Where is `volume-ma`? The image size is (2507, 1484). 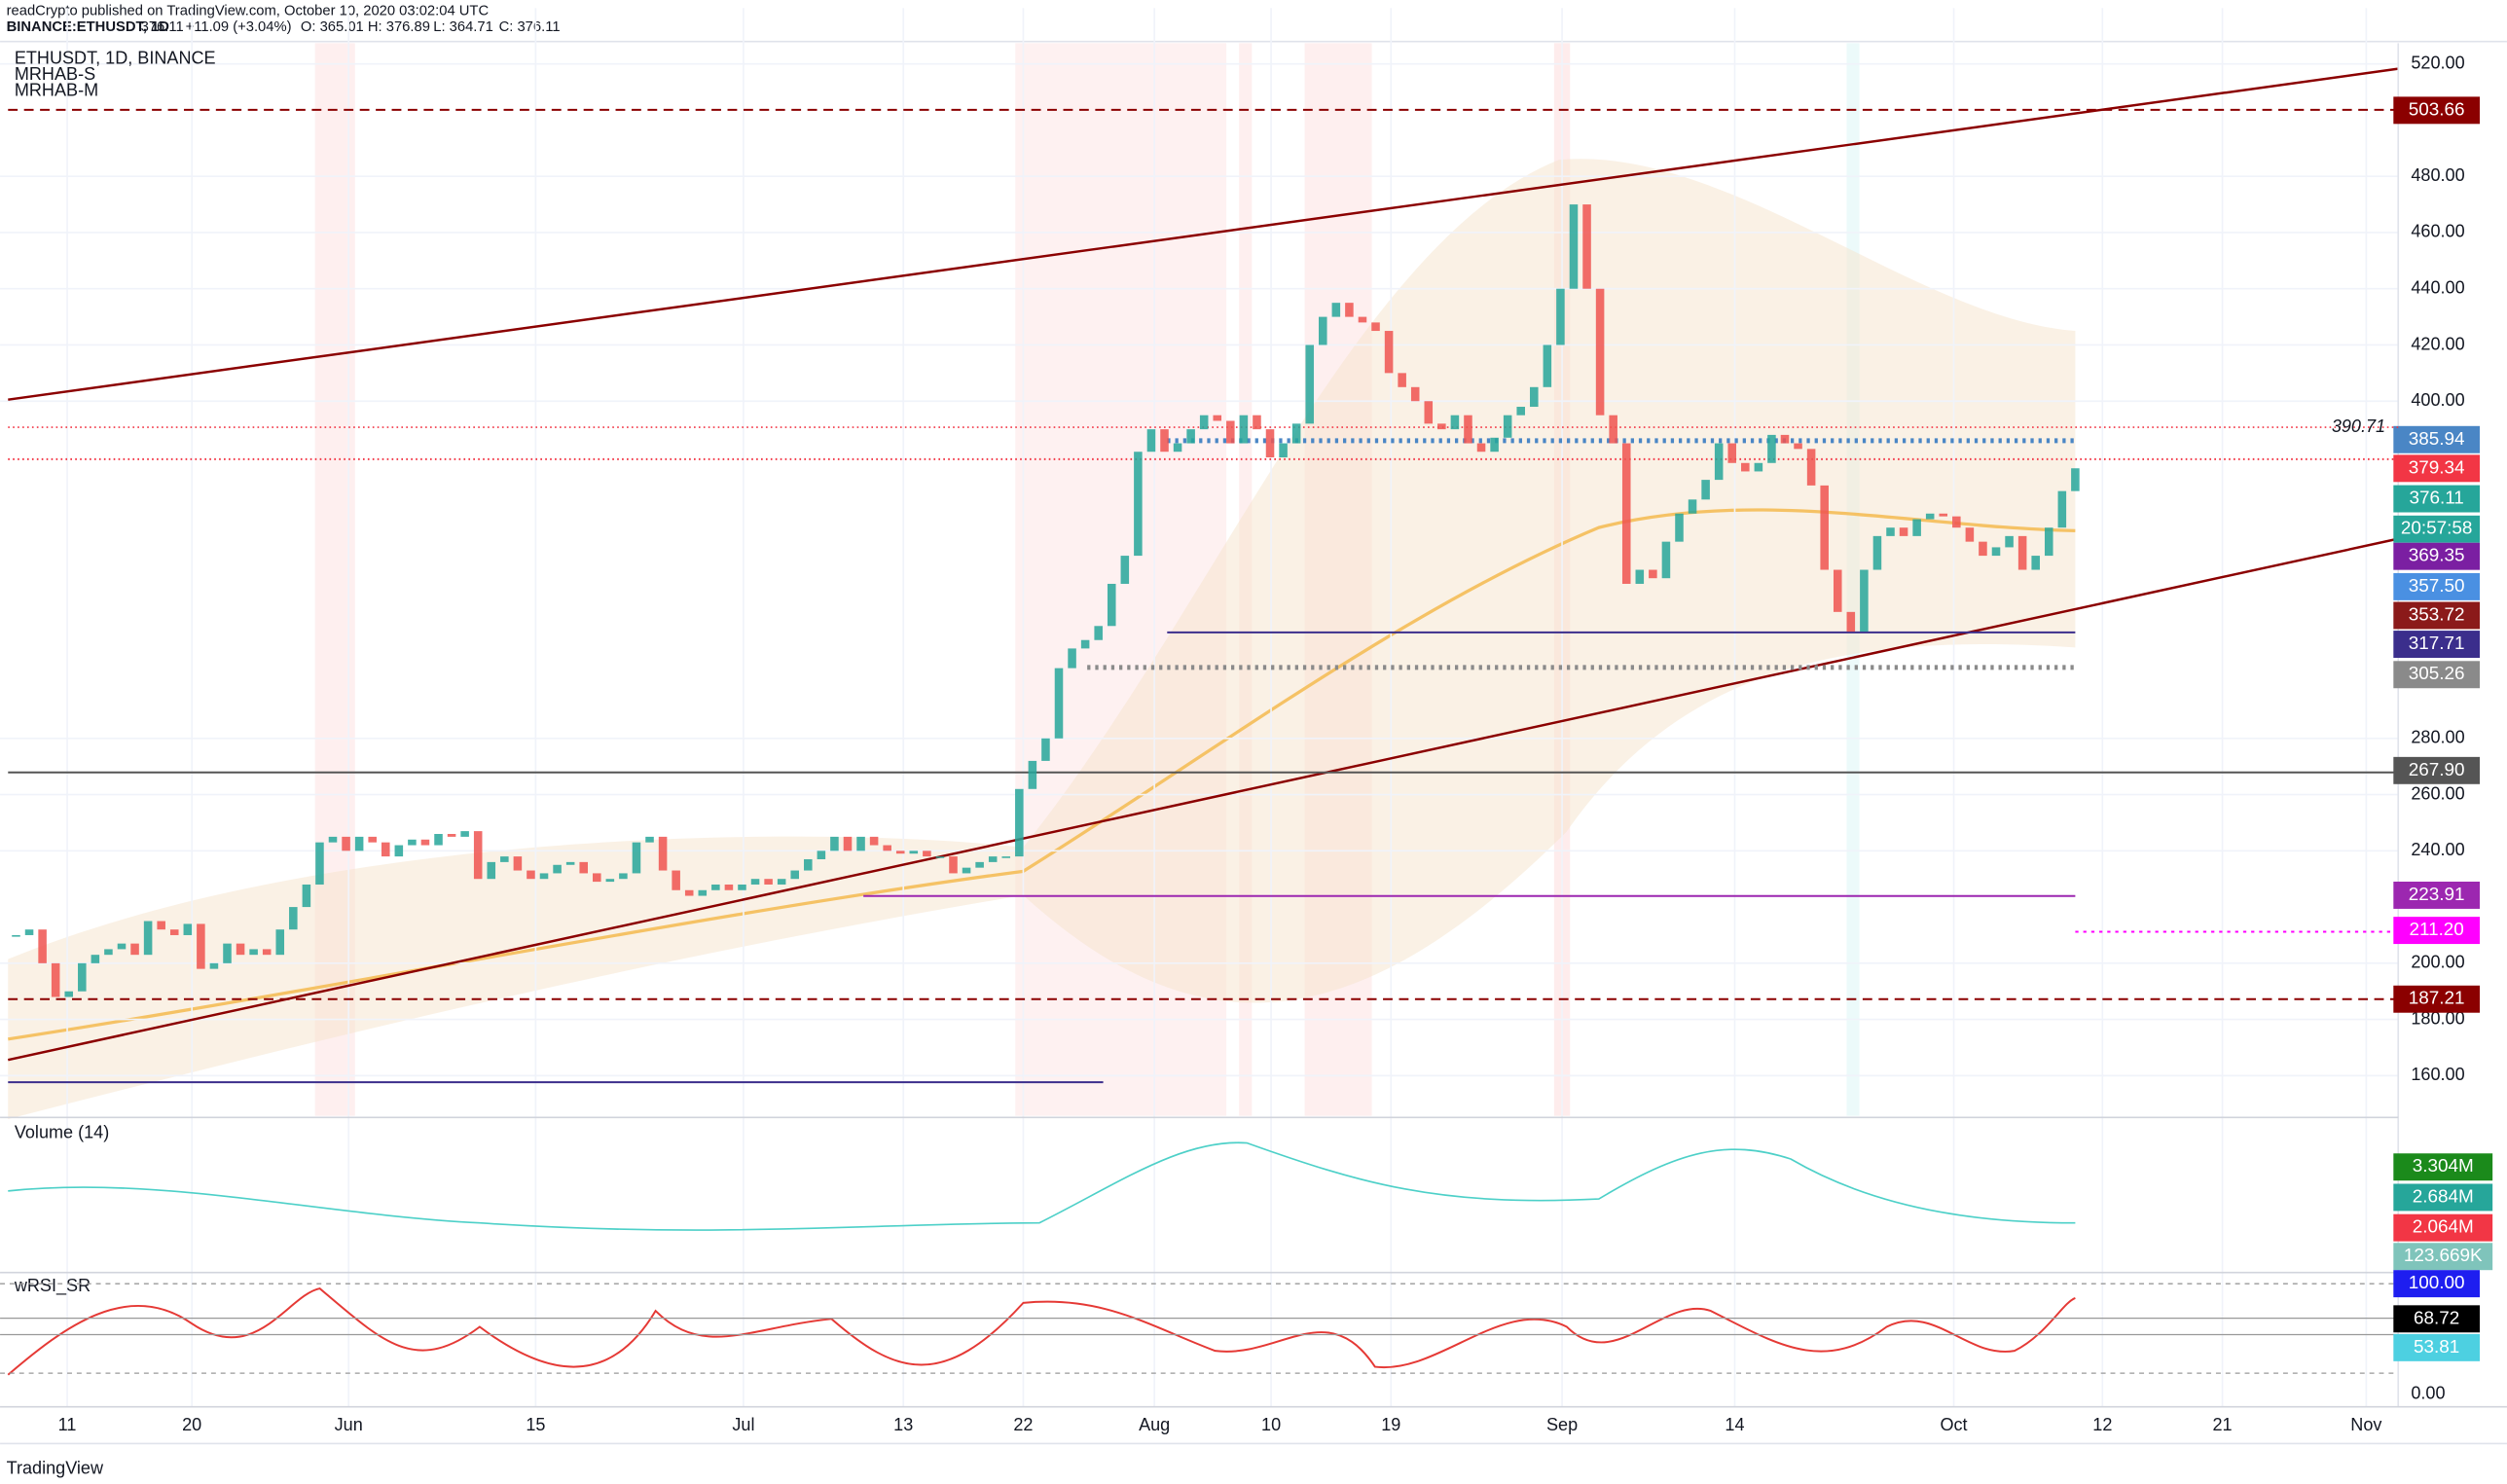
volume-ma is located at coordinates (1042, 1186).